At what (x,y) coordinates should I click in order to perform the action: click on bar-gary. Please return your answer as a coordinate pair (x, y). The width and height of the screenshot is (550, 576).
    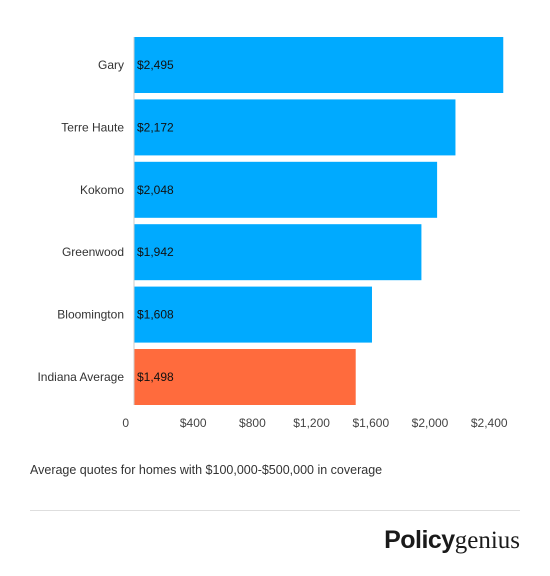
    Looking at the image, I should click on (319, 65).